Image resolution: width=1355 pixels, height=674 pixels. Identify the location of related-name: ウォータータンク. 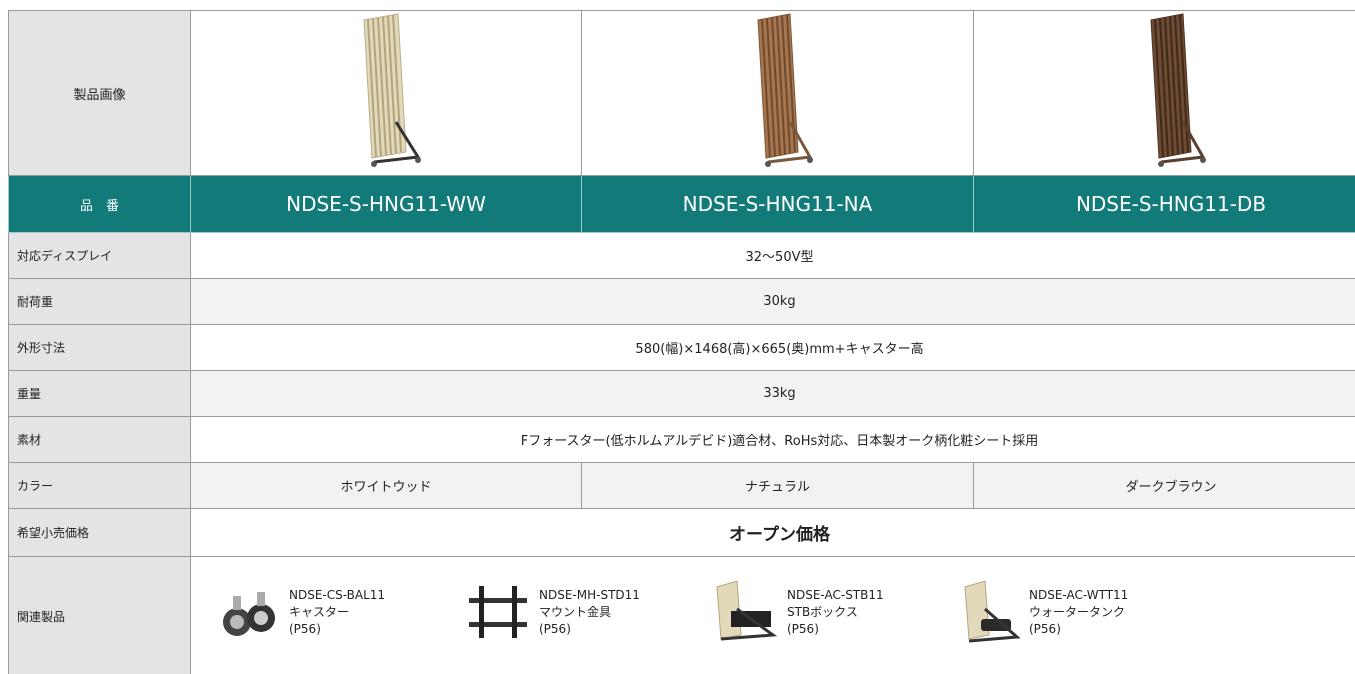
(1077, 611).